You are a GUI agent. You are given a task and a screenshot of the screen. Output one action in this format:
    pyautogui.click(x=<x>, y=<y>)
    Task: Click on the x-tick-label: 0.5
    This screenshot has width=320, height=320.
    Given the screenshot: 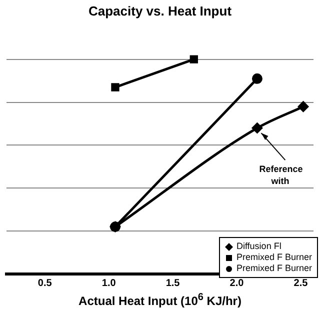 What is the action you would take?
    pyautogui.click(x=45, y=283)
    